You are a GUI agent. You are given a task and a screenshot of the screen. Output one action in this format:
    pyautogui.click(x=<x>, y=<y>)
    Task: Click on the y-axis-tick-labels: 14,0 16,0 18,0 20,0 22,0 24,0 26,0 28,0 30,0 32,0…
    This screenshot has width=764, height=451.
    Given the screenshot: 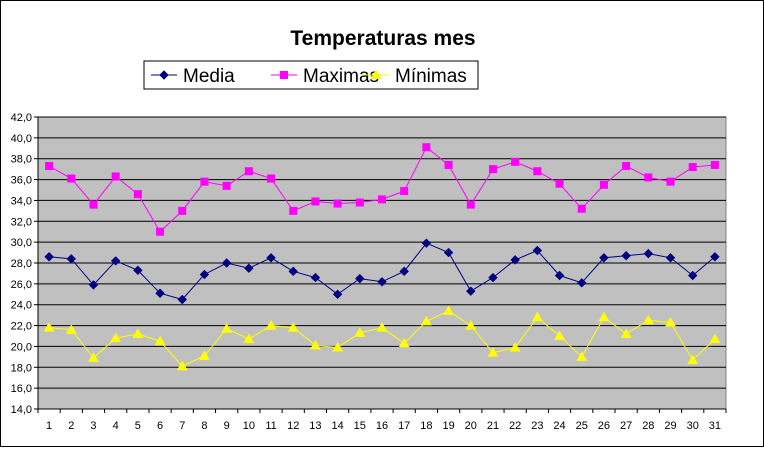 What is the action you would take?
    pyautogui.click(x=21, y=264)
    